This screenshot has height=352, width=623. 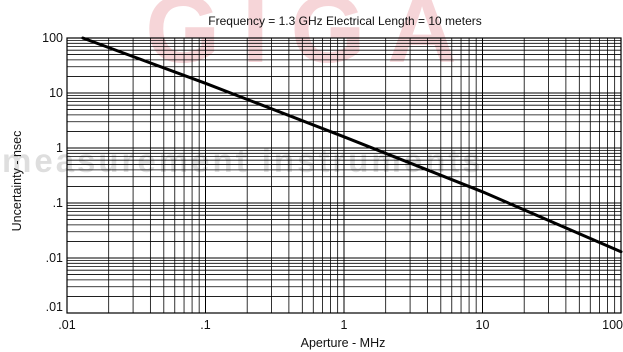 I want to click on watermark-brand: GIGA, so click(x=311, y=41).